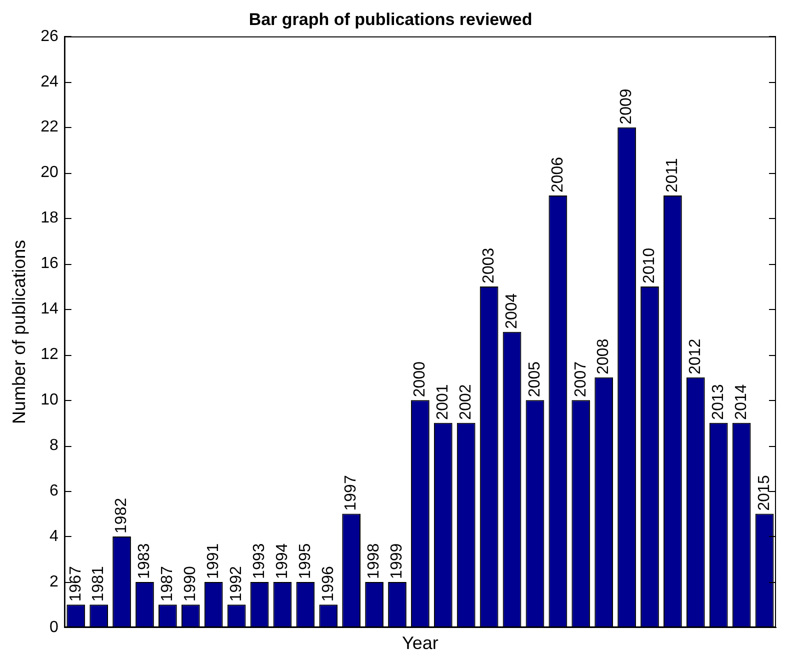  What do you see at coordinates (99, 584) in the screenshot?
I see `x-tick-label: 1981` at bounding box center [99, 584].